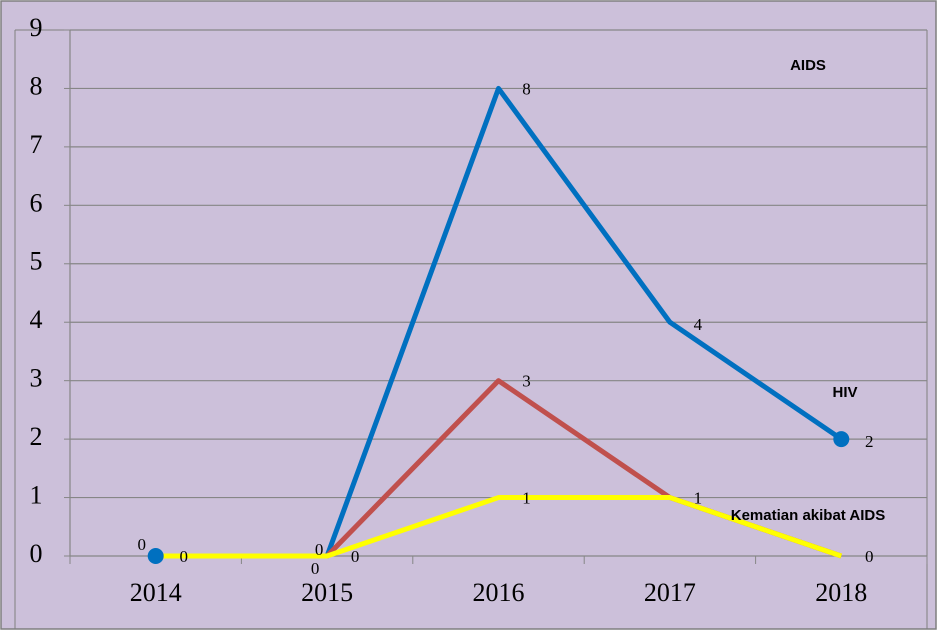 The width and height of the screenshot is (937, 630). I want to click on x-tick-label: 2017, so click(670, 592).